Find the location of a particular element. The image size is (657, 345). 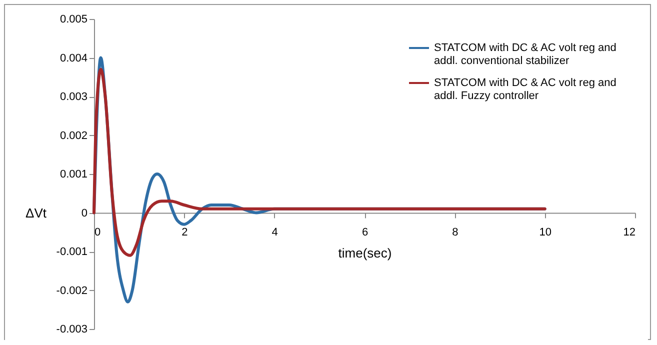

x-tick-label: 4 is located at coordinates (275, 232).